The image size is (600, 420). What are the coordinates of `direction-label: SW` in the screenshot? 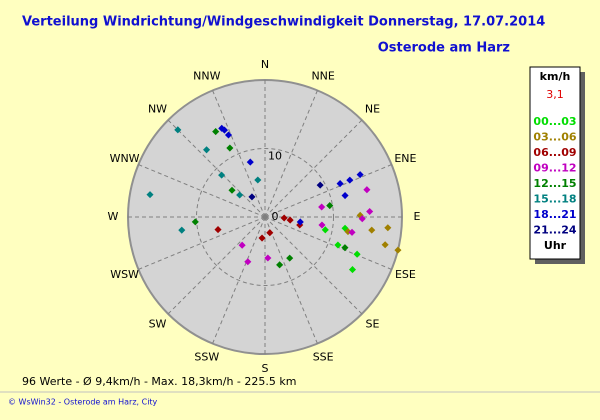 It's located at (158, 323).